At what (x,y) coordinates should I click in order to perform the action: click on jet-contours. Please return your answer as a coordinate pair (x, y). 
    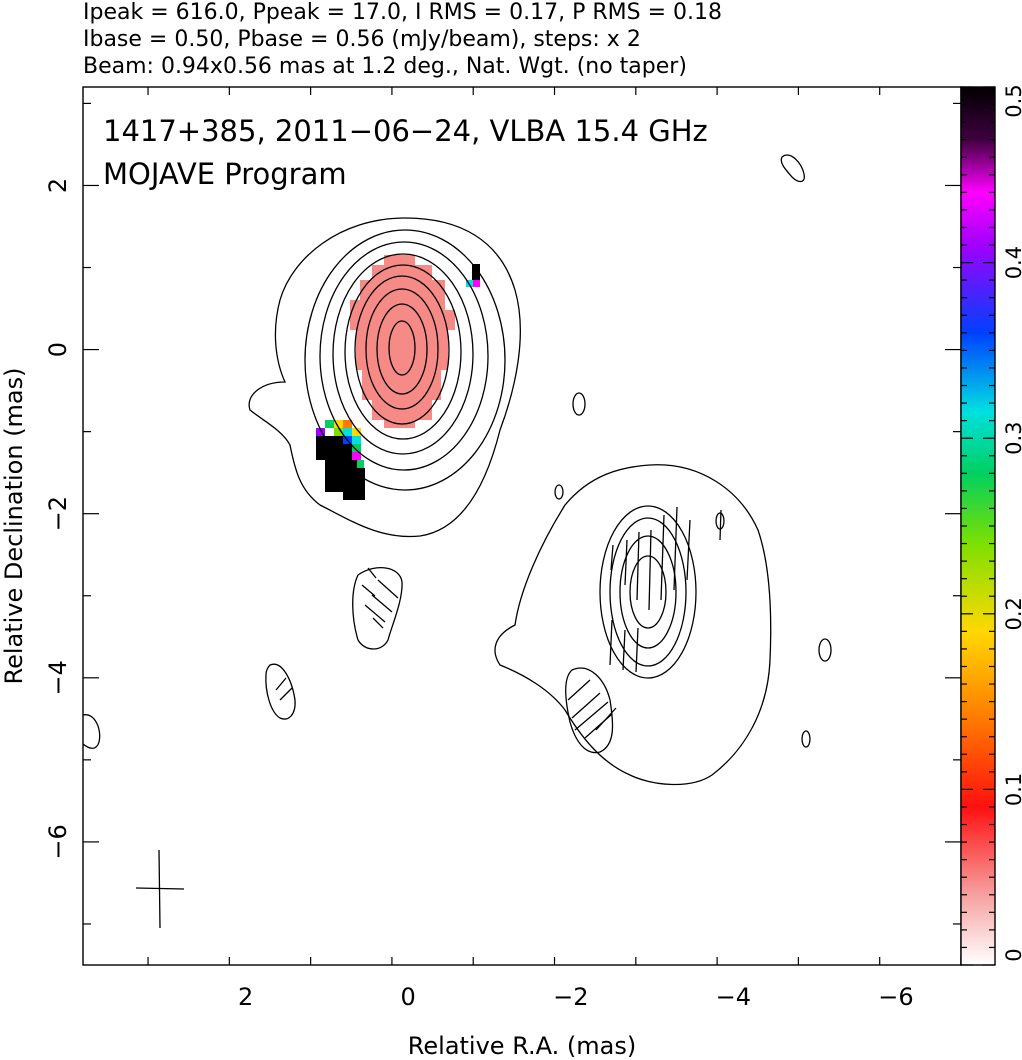
    Looking at the image, I should click on (633, 625).